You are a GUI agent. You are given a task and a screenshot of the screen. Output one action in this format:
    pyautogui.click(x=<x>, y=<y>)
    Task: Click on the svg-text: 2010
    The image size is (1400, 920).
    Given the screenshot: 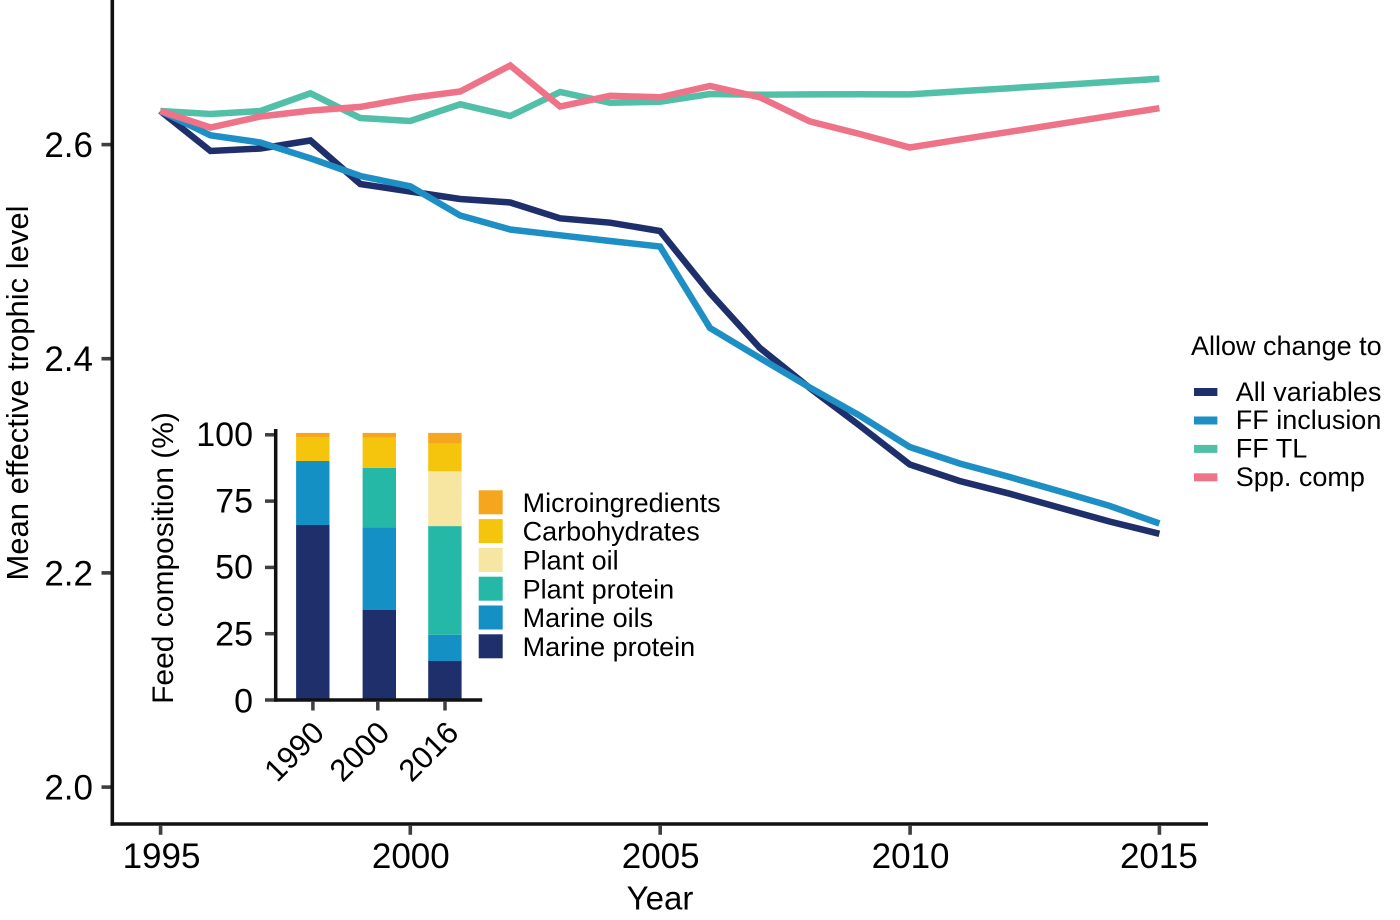 What is the action you would take?
    pyautogui.click(x=911, y=856)
    